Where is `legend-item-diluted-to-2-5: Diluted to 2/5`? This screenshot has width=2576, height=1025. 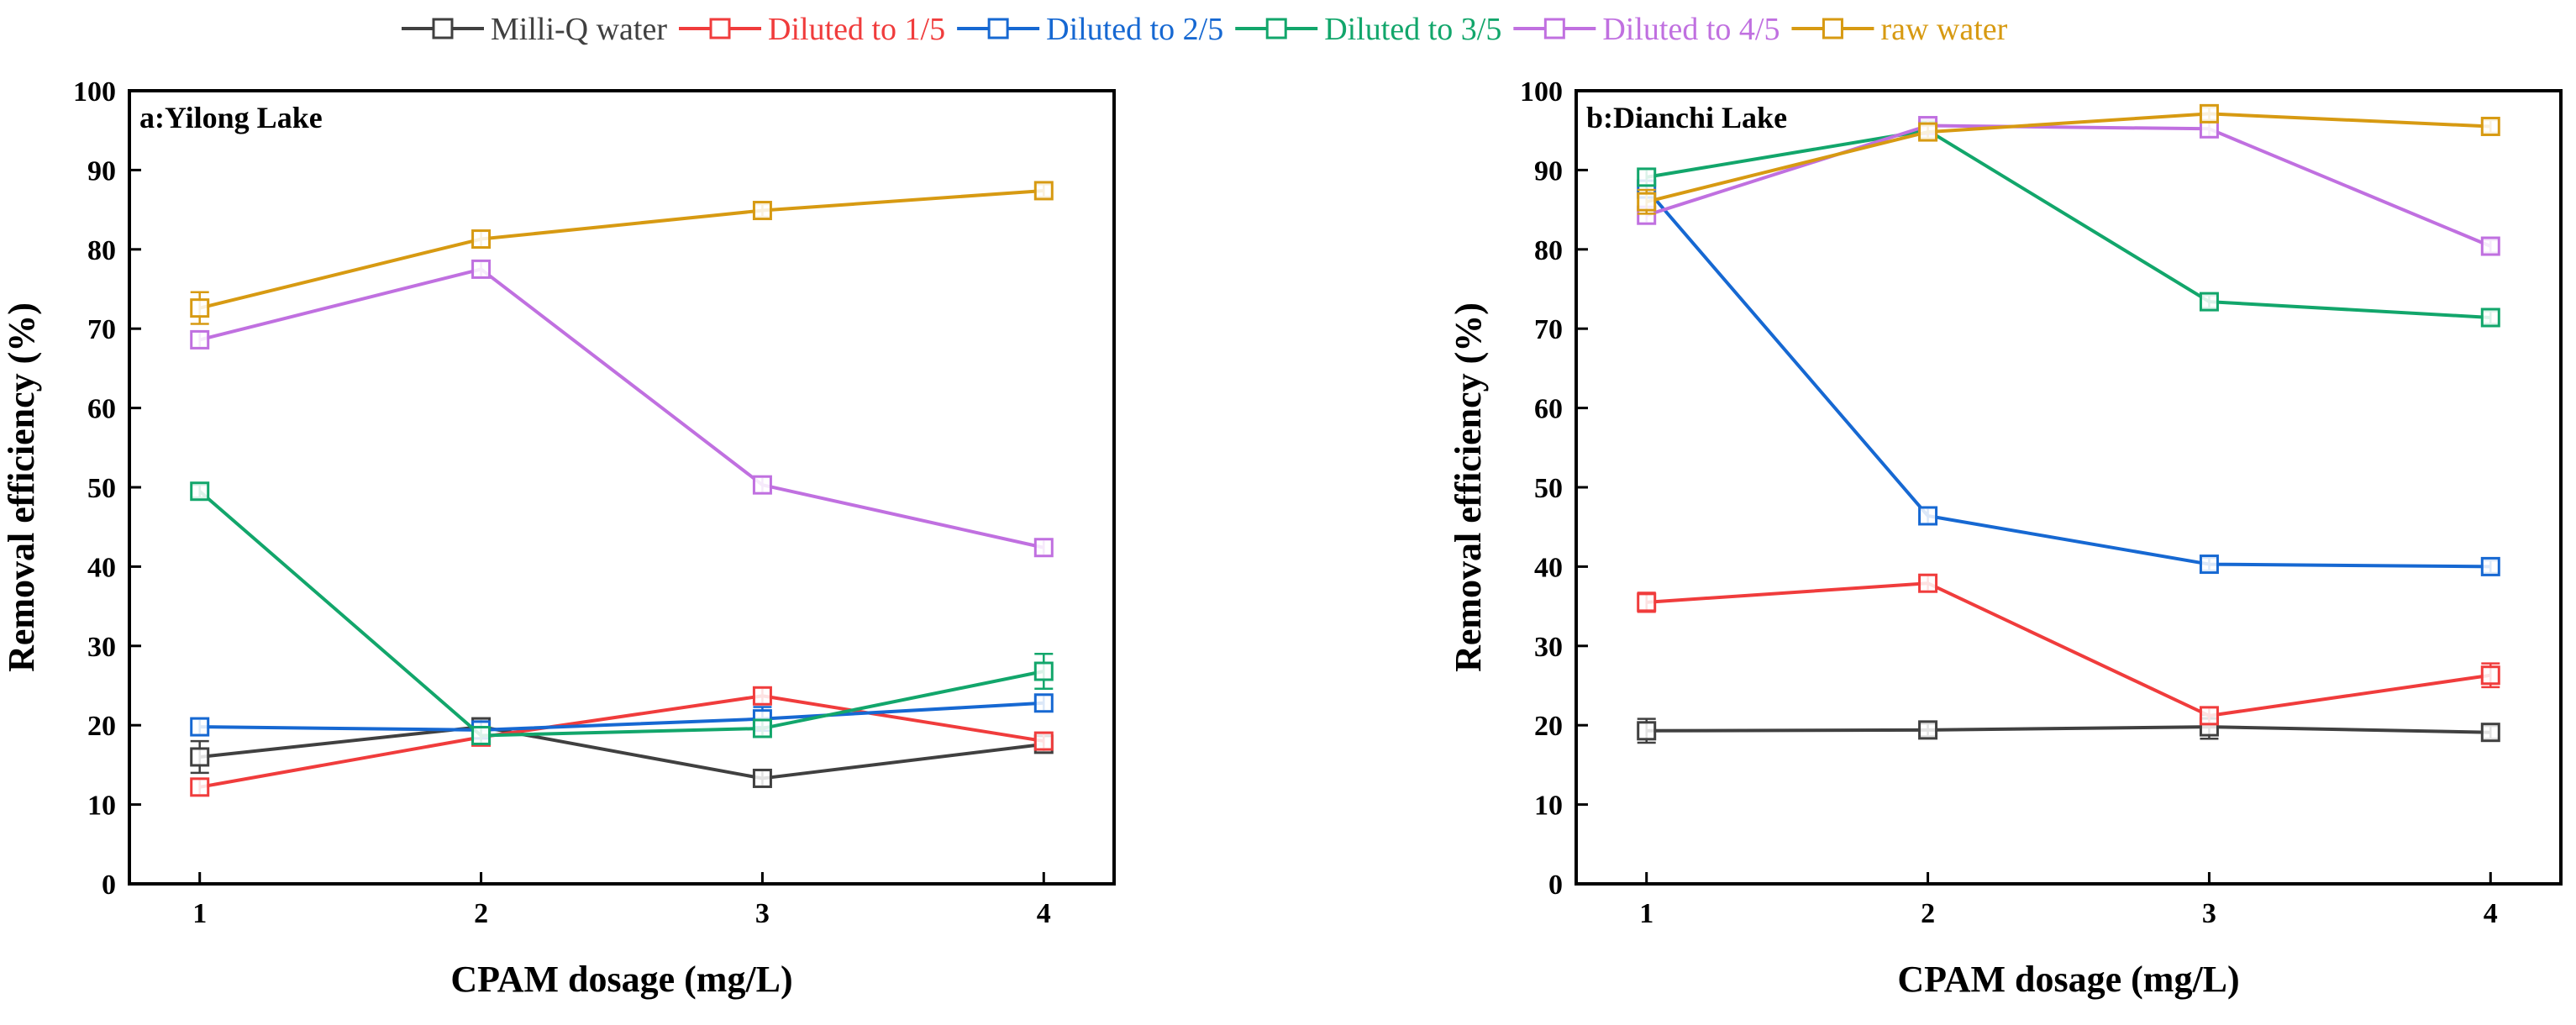
legend-item-diluted-to-2-5: Diluted to 2/5 is located at coordinates (1090, 29).